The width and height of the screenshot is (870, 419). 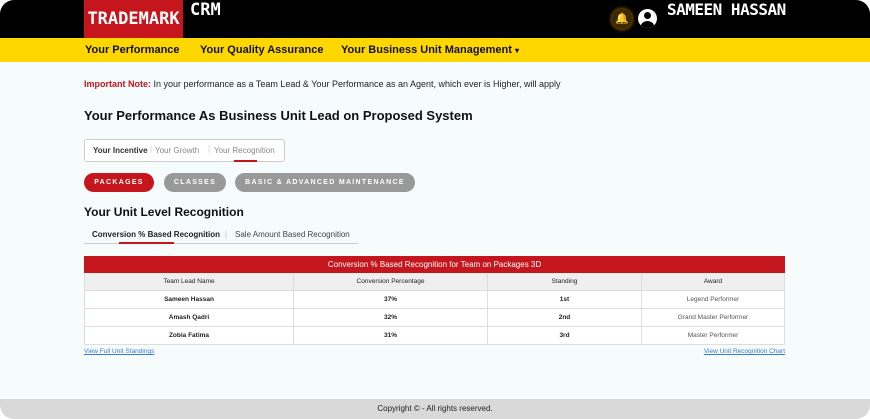 I want to click on column-header: Conversion Percentage, so click(x=390, y=281).